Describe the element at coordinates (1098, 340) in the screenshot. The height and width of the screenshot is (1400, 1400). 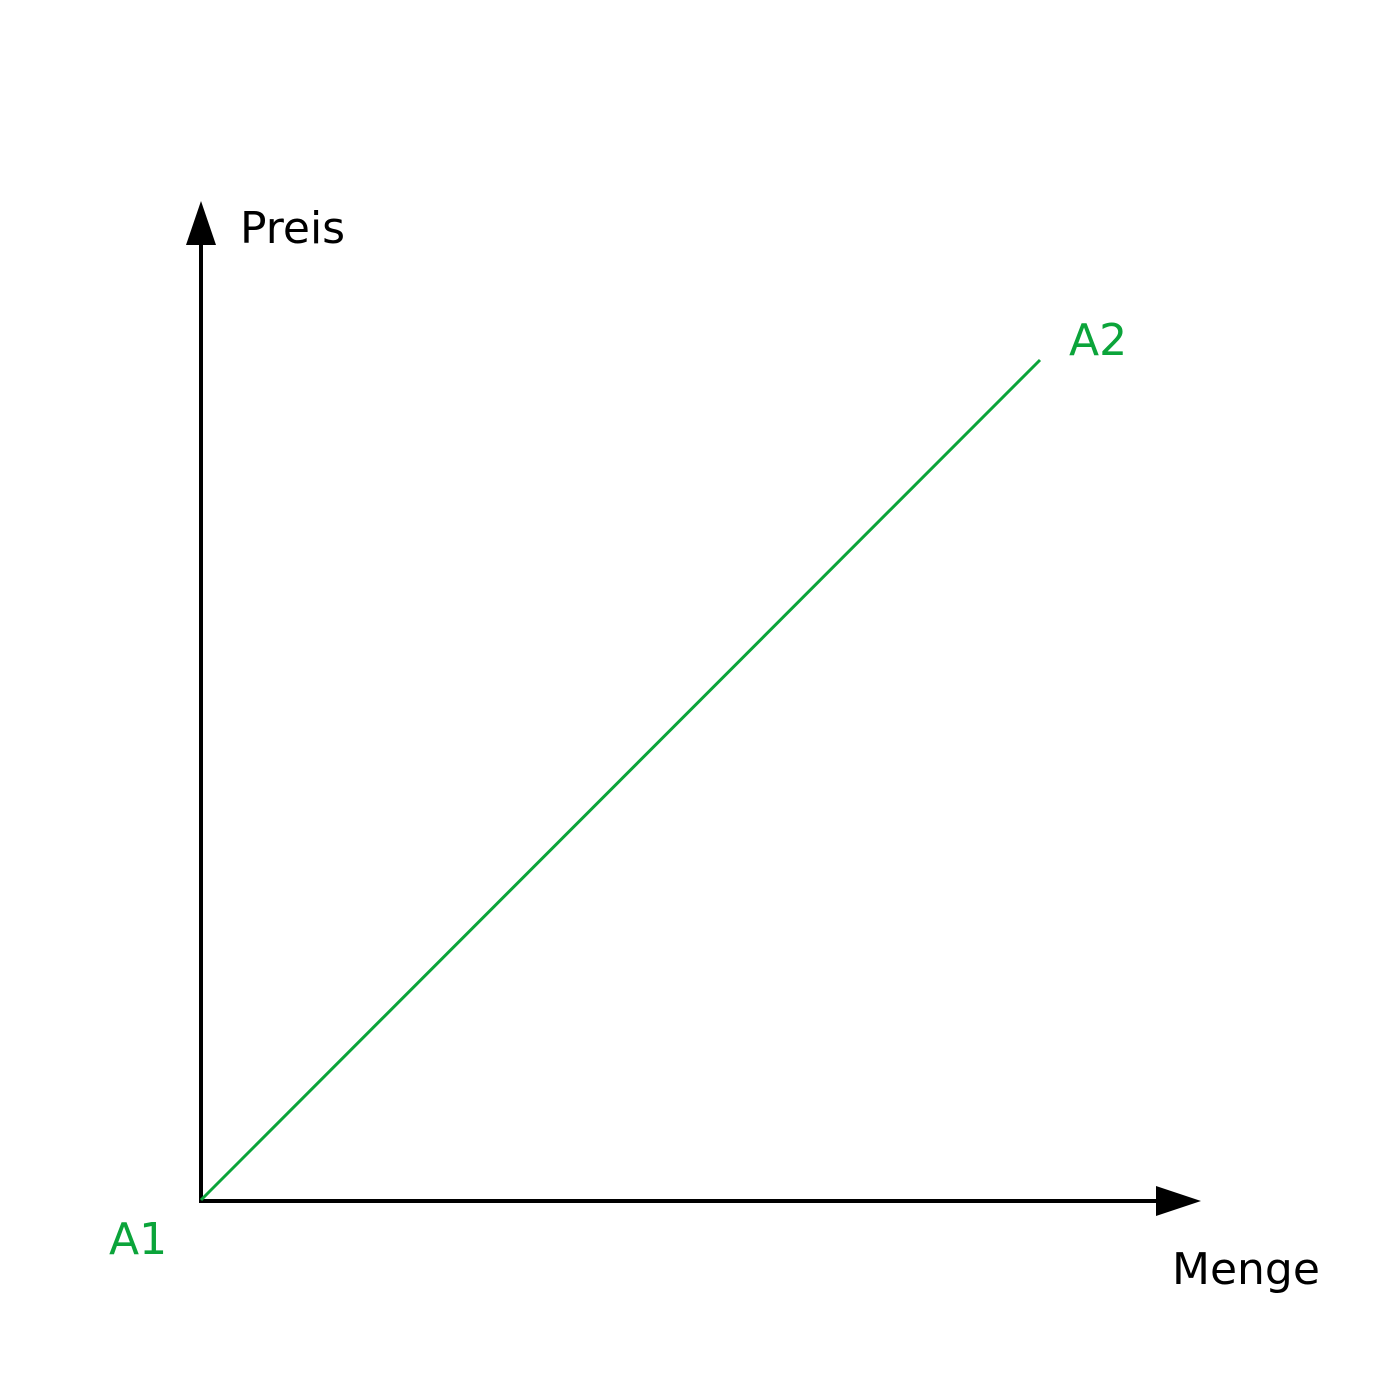
I see `end-point-label: A2` at that location.